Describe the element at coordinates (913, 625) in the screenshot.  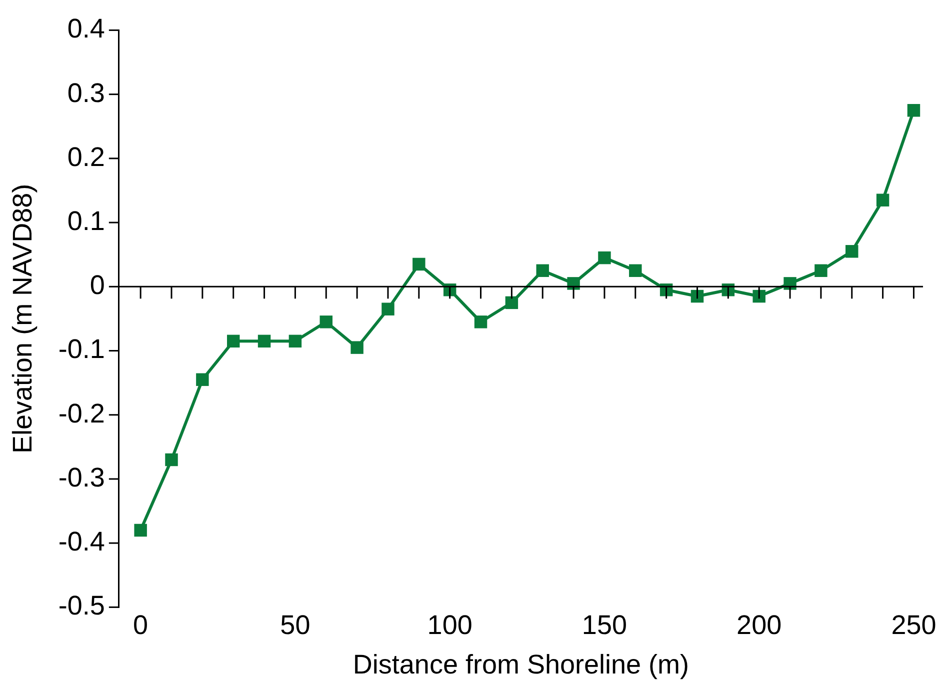
I see `x-tick-label: 250` at that location.